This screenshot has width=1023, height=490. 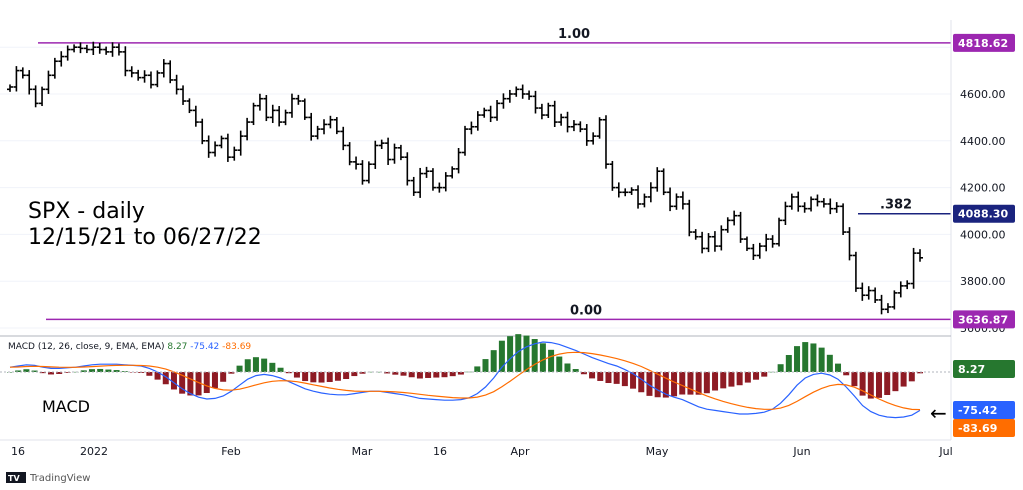 I want to click on price-tick-label: 4600.00, so click(x=983, y=94).